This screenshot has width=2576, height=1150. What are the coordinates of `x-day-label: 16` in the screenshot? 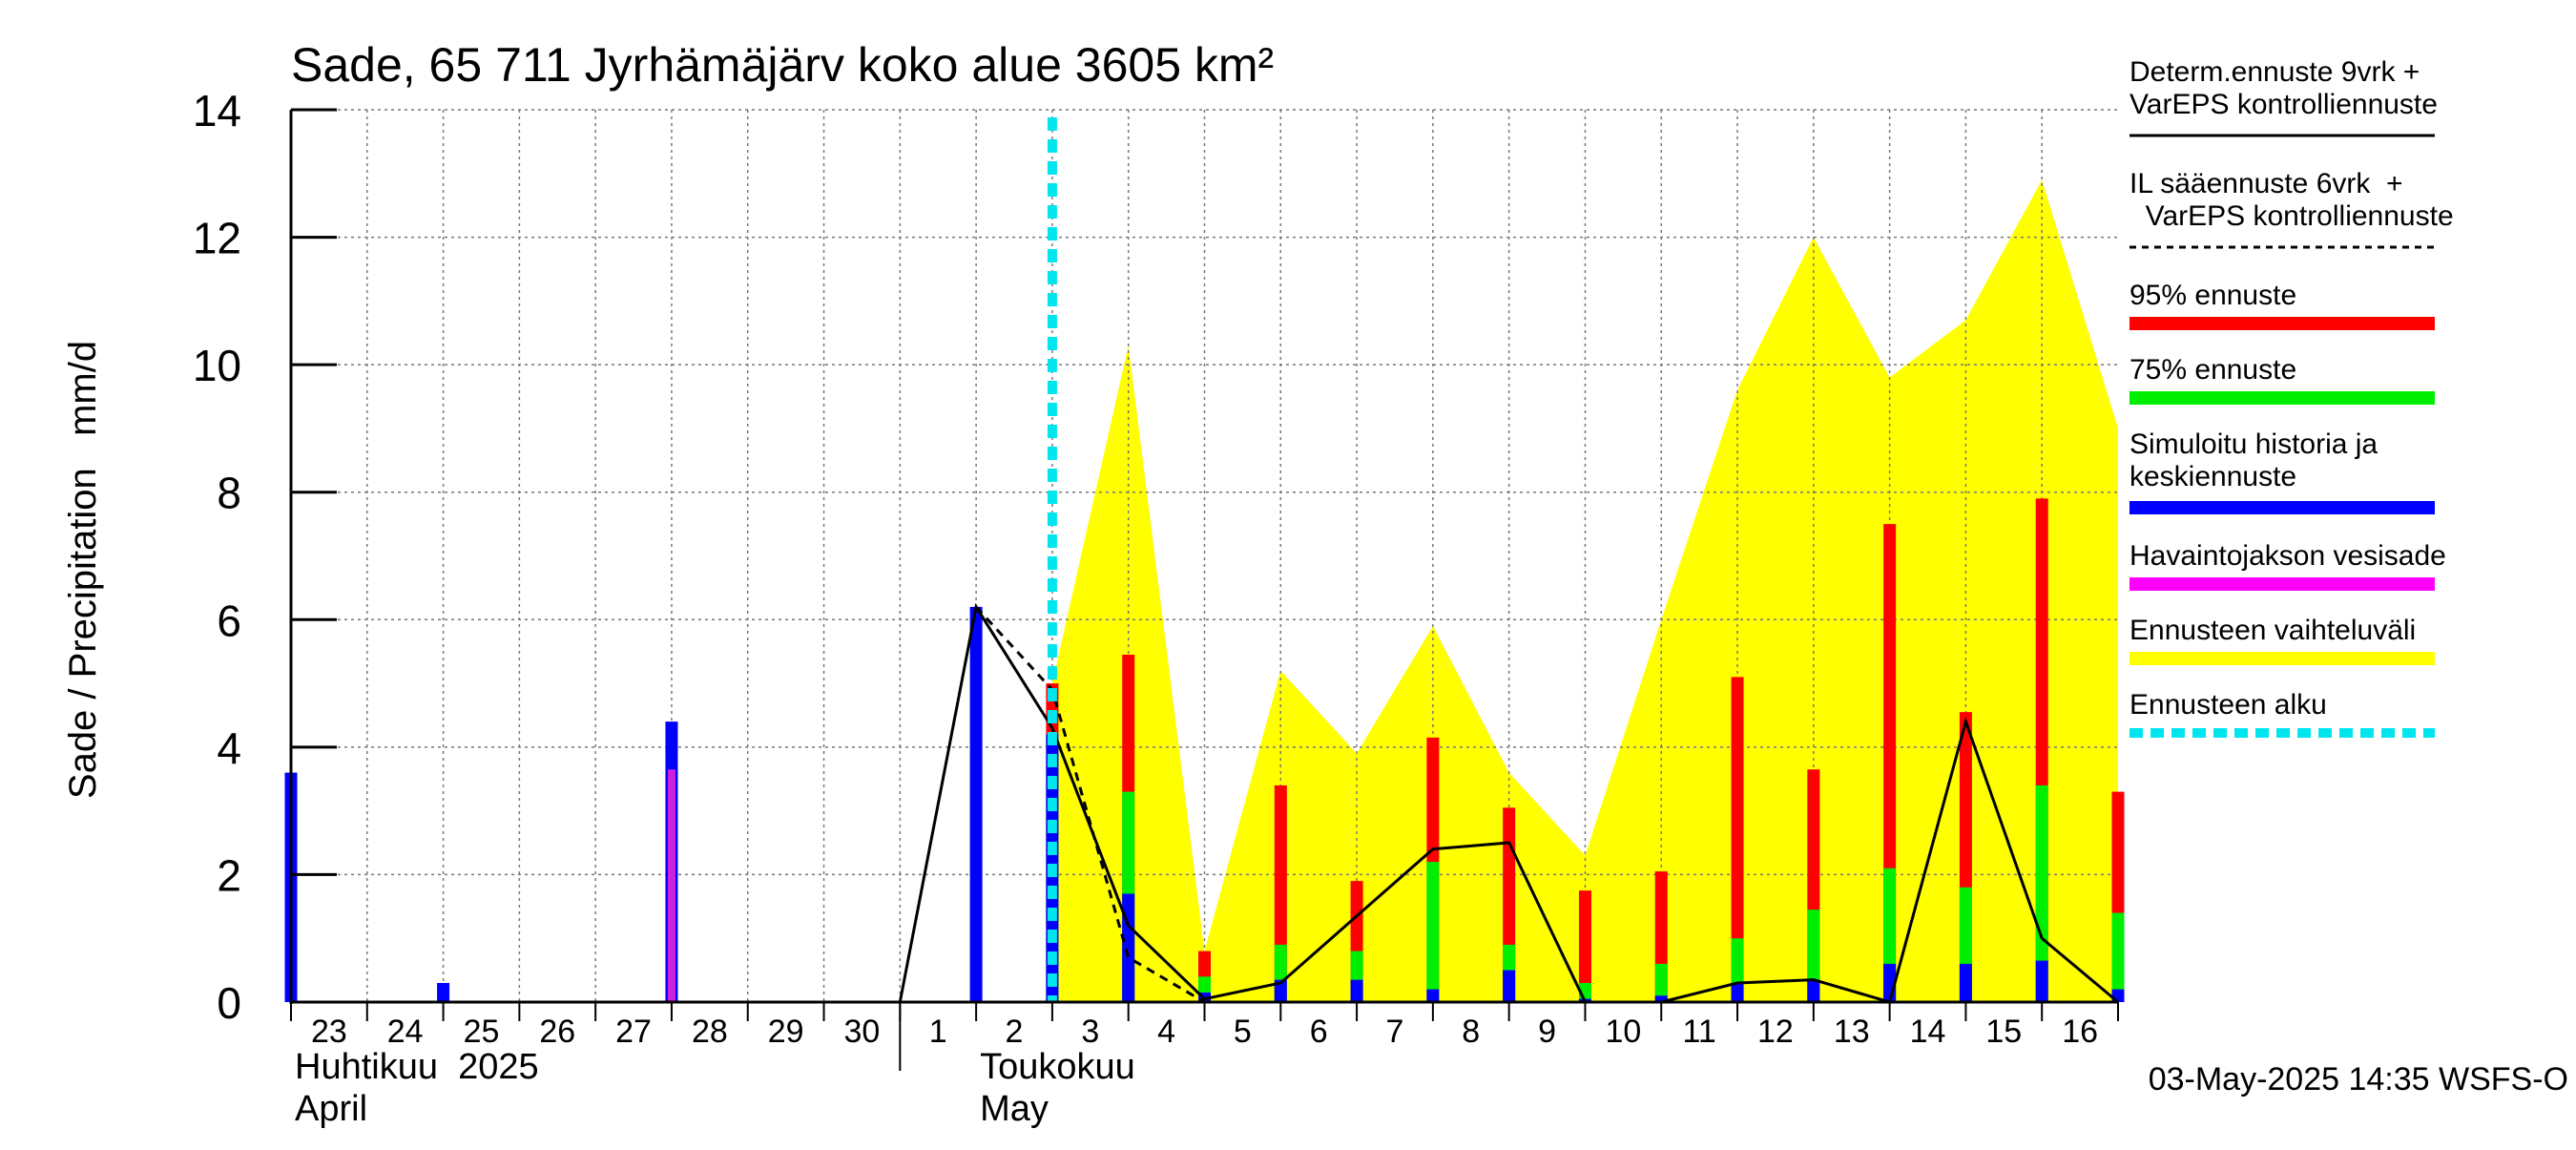 It's located at (2080, 1032).